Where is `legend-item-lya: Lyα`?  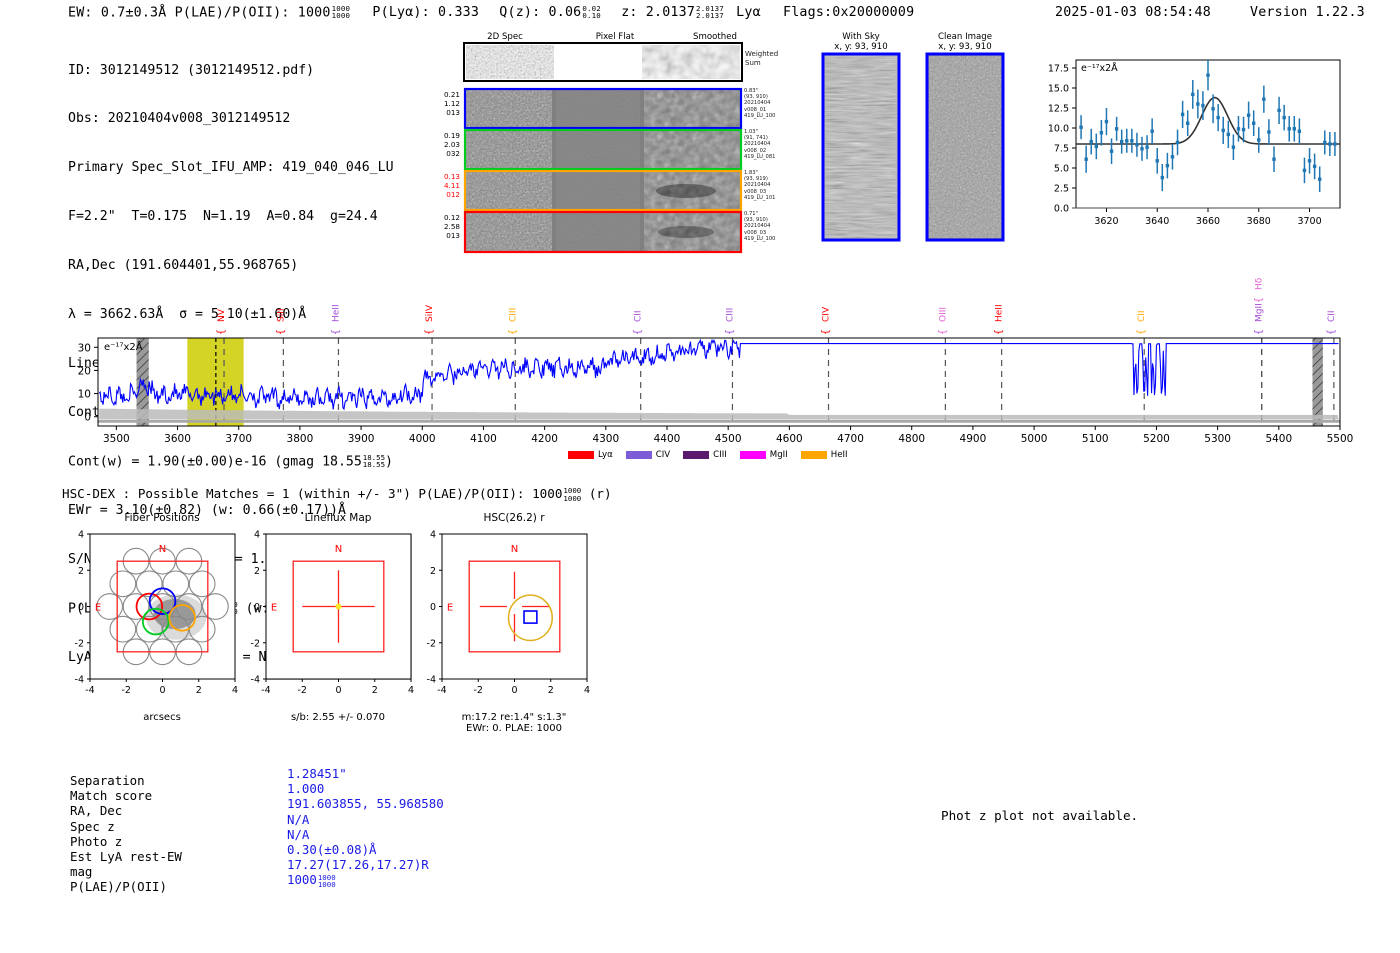 legend-item-lya: Lyα is located at coordinates (590, 455).